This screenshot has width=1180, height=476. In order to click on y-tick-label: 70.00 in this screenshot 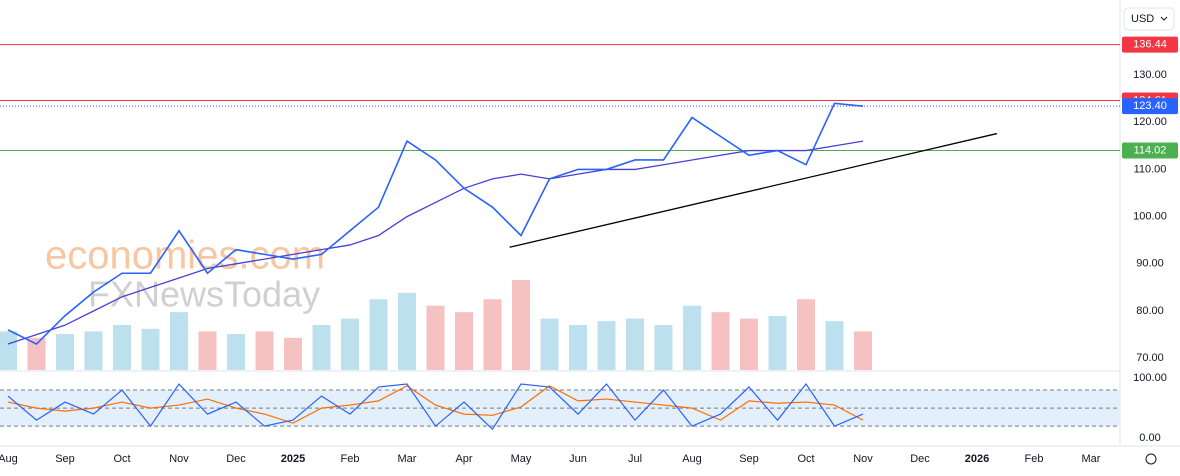, I will do `click(1150, 358)`.